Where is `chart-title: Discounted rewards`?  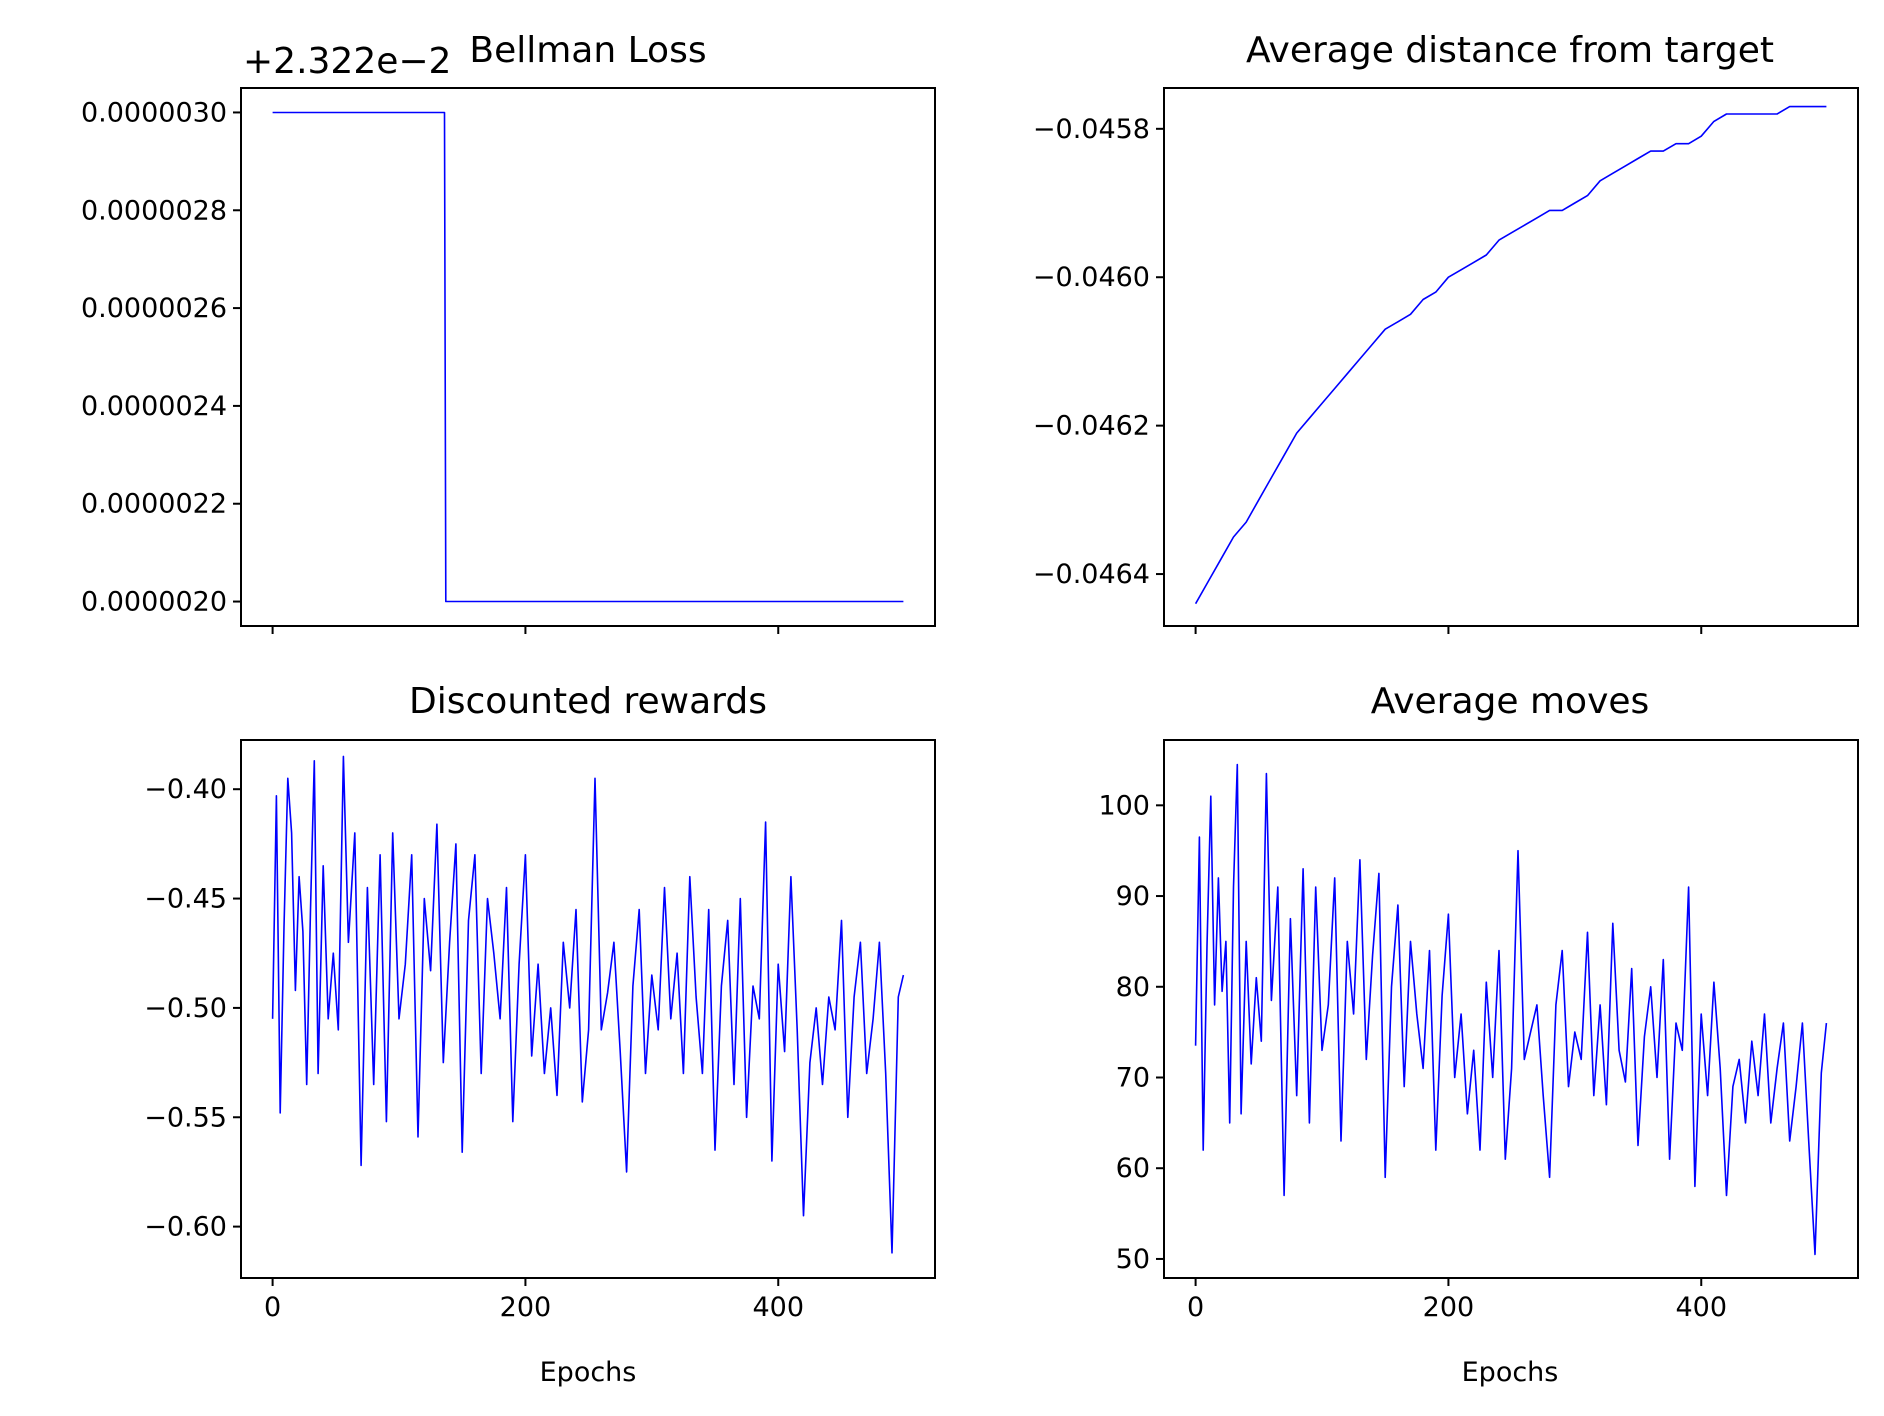 chart-title: Discounted rewards is located at coordinates (588, 701).